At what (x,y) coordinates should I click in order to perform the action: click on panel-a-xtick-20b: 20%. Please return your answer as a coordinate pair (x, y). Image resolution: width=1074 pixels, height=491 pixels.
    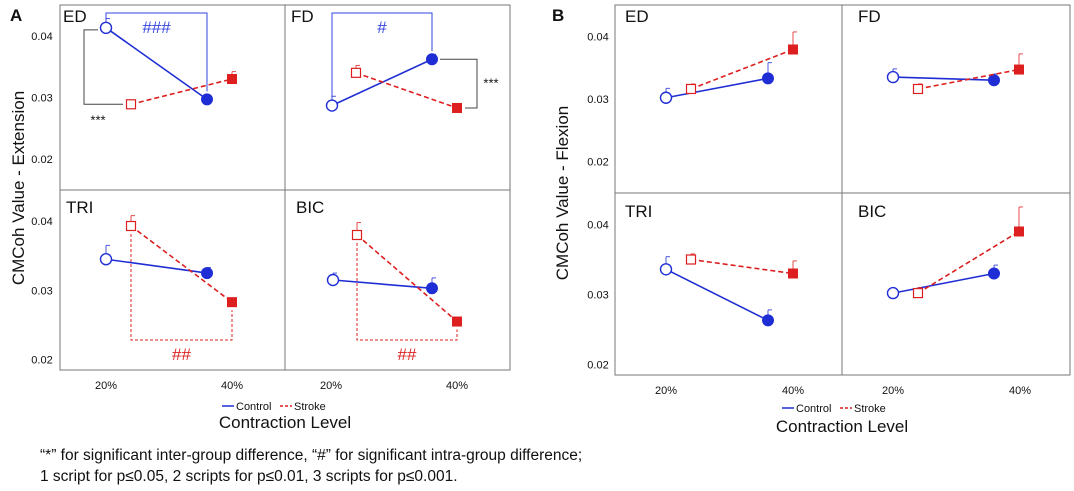
    Looking at the image, I should click on (331, 386).